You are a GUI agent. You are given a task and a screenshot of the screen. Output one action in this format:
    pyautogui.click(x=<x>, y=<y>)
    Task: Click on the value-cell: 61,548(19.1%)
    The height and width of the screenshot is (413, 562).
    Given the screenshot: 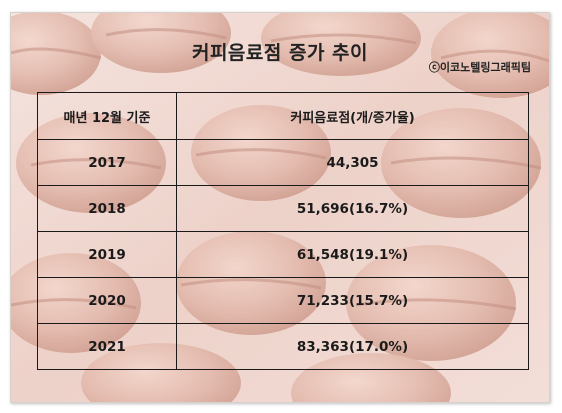 What is the action you would take?
    pyautogui.click(x=352, y=254)
    